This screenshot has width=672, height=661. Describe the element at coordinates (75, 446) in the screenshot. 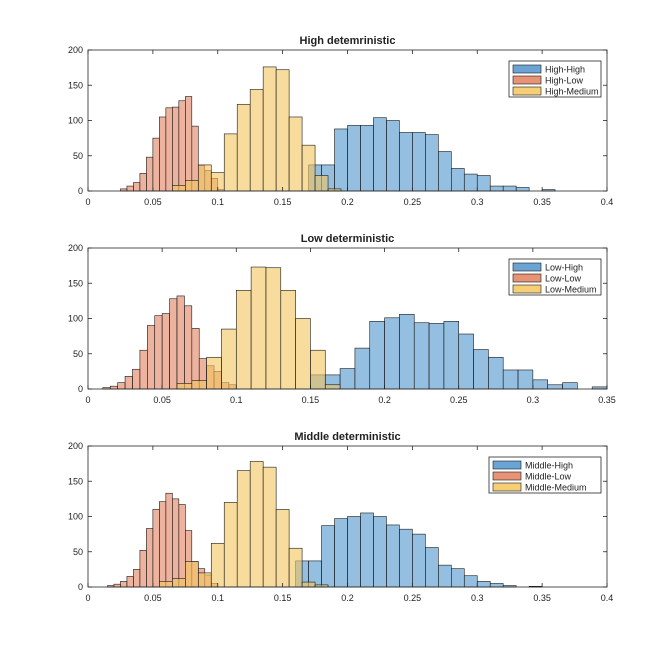

I see `y-tick-label: 200` at that location.